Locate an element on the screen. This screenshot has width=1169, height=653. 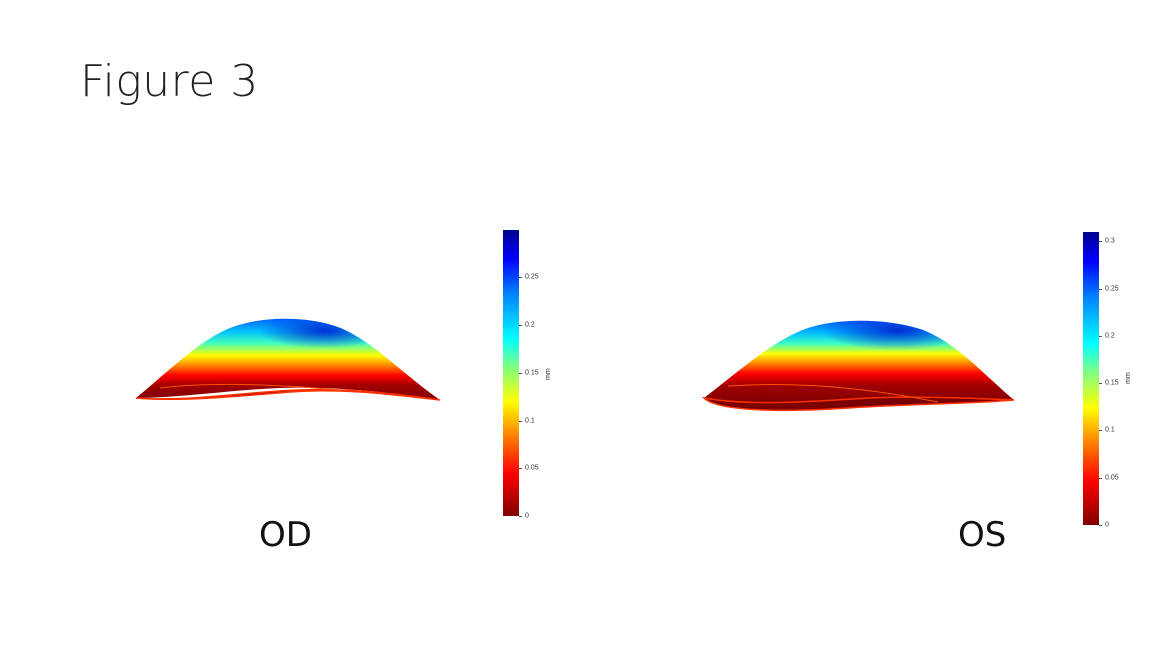
od-tick-label: 0 is located at coordinates (527, 516).